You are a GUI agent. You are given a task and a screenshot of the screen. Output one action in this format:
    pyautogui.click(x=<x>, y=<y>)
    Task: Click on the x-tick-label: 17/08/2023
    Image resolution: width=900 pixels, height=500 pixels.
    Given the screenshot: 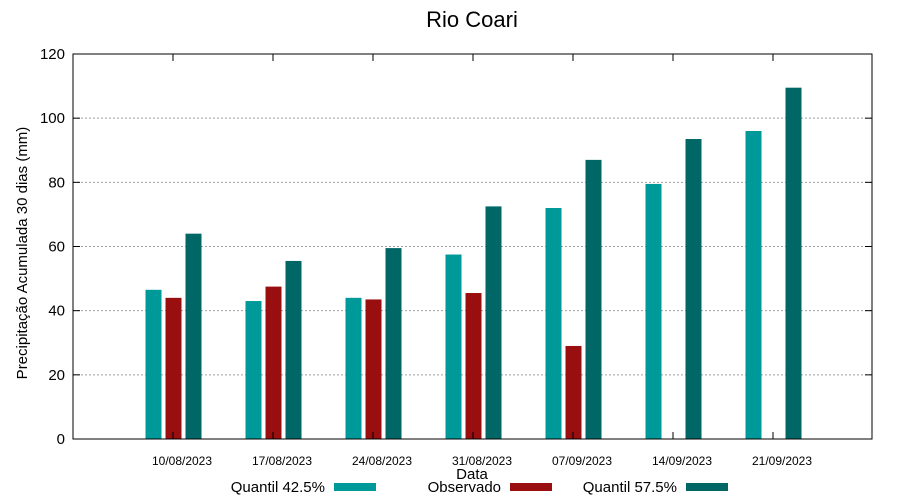 What is the action you would take?
    pyautogui.click(x=282, y=461)
    